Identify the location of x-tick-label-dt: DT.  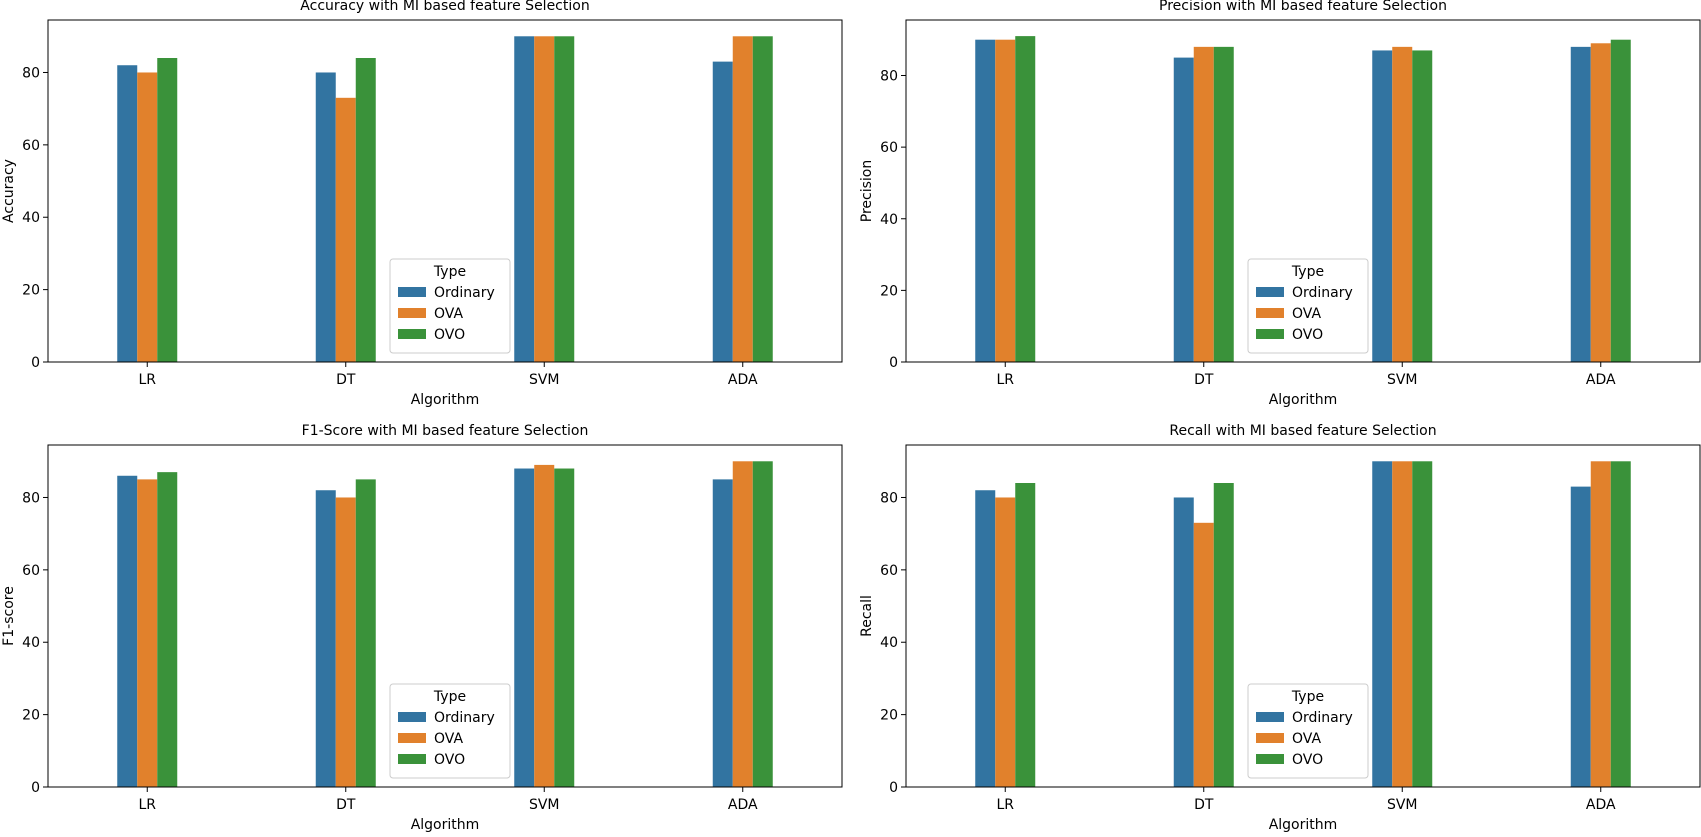
(346, 380).